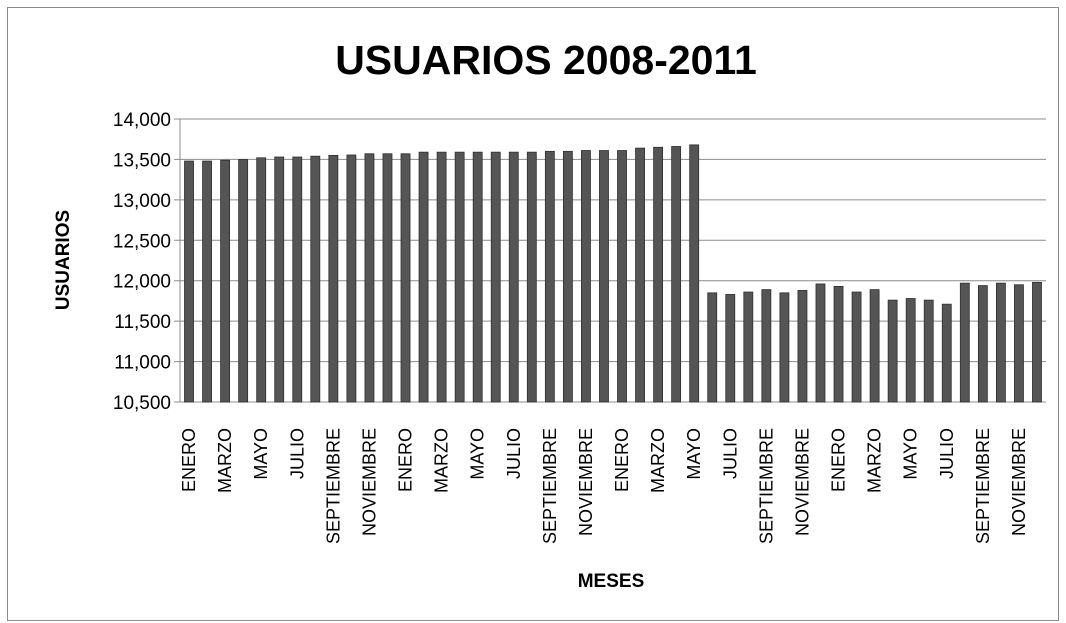  What do you see at coordinates (546, 60) in the screenshot?
I see `chart-title: USUARIOS 2008-2011` at bounding box center [546, 60].